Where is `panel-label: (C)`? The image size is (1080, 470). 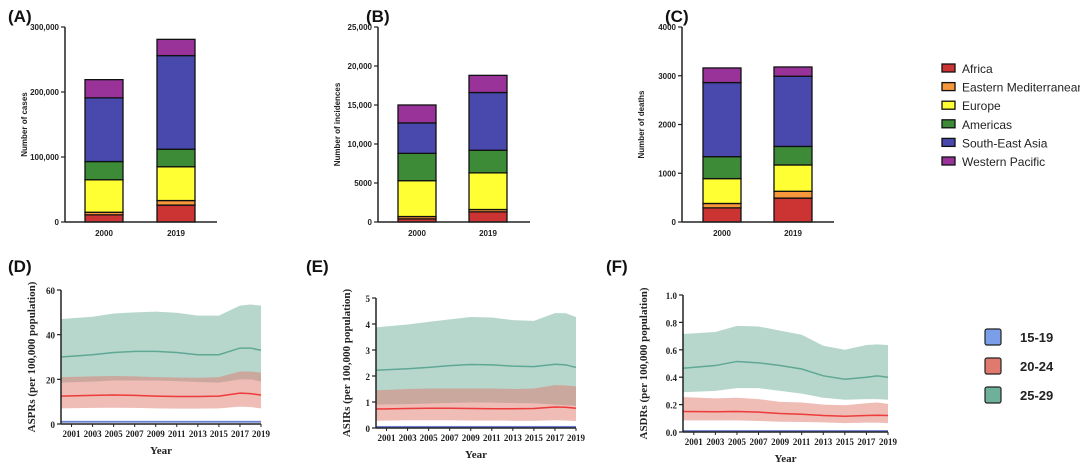
panel-label: (C) is located at coordinates (677, 16).